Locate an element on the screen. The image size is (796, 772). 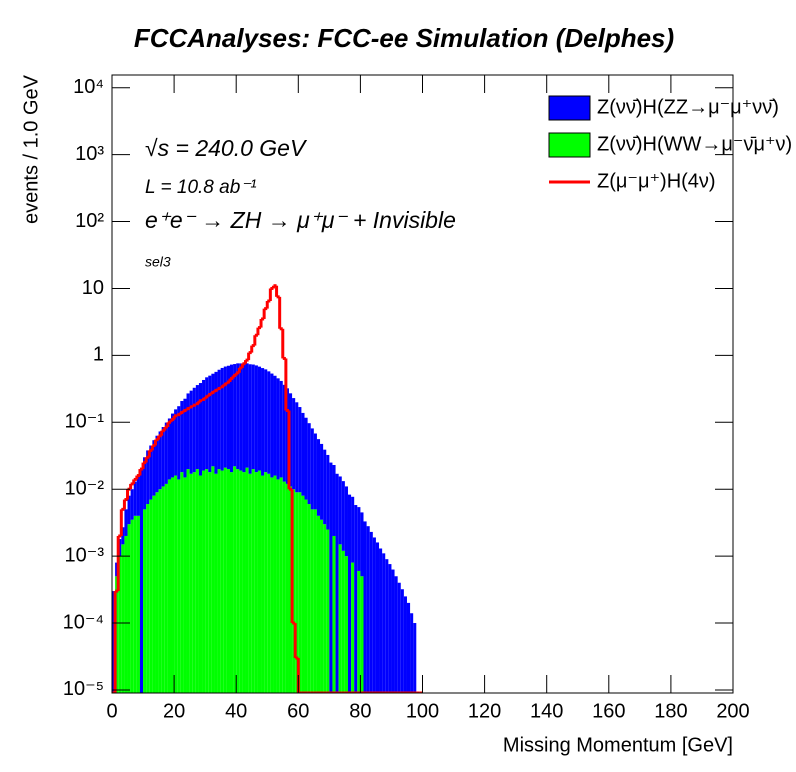
y-tick-label: 10⁻¹ is located at coordinates (85, 422).